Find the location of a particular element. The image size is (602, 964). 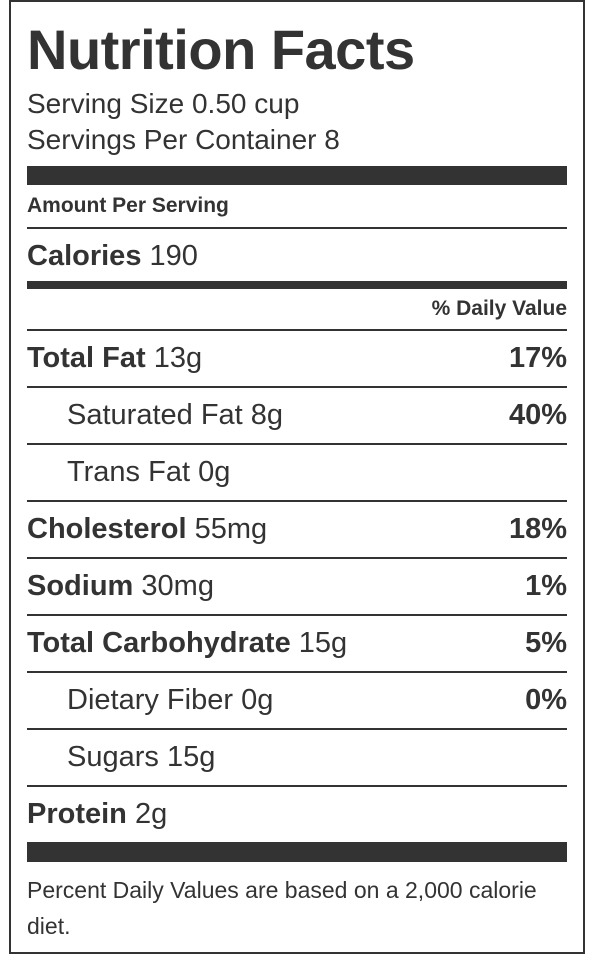

nutrient-label: Sodium is located at coordinates (80, 586).